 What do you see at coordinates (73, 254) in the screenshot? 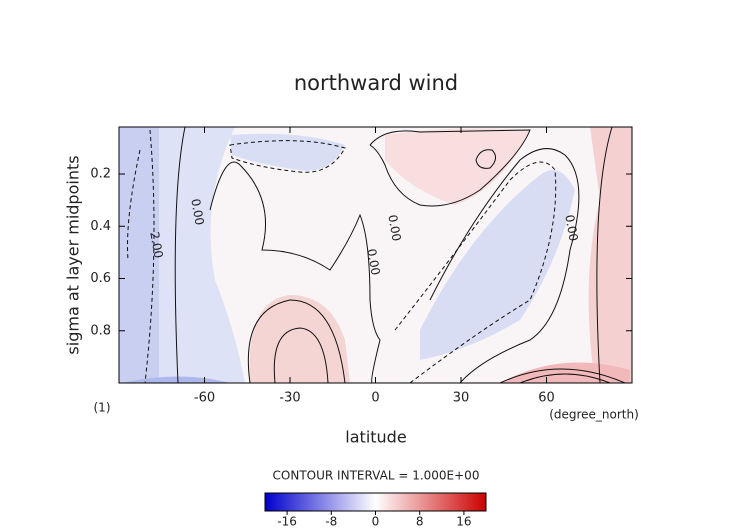
I see `y-axis-label: sigma at layer midpoints` at bounding box center [73, 254].